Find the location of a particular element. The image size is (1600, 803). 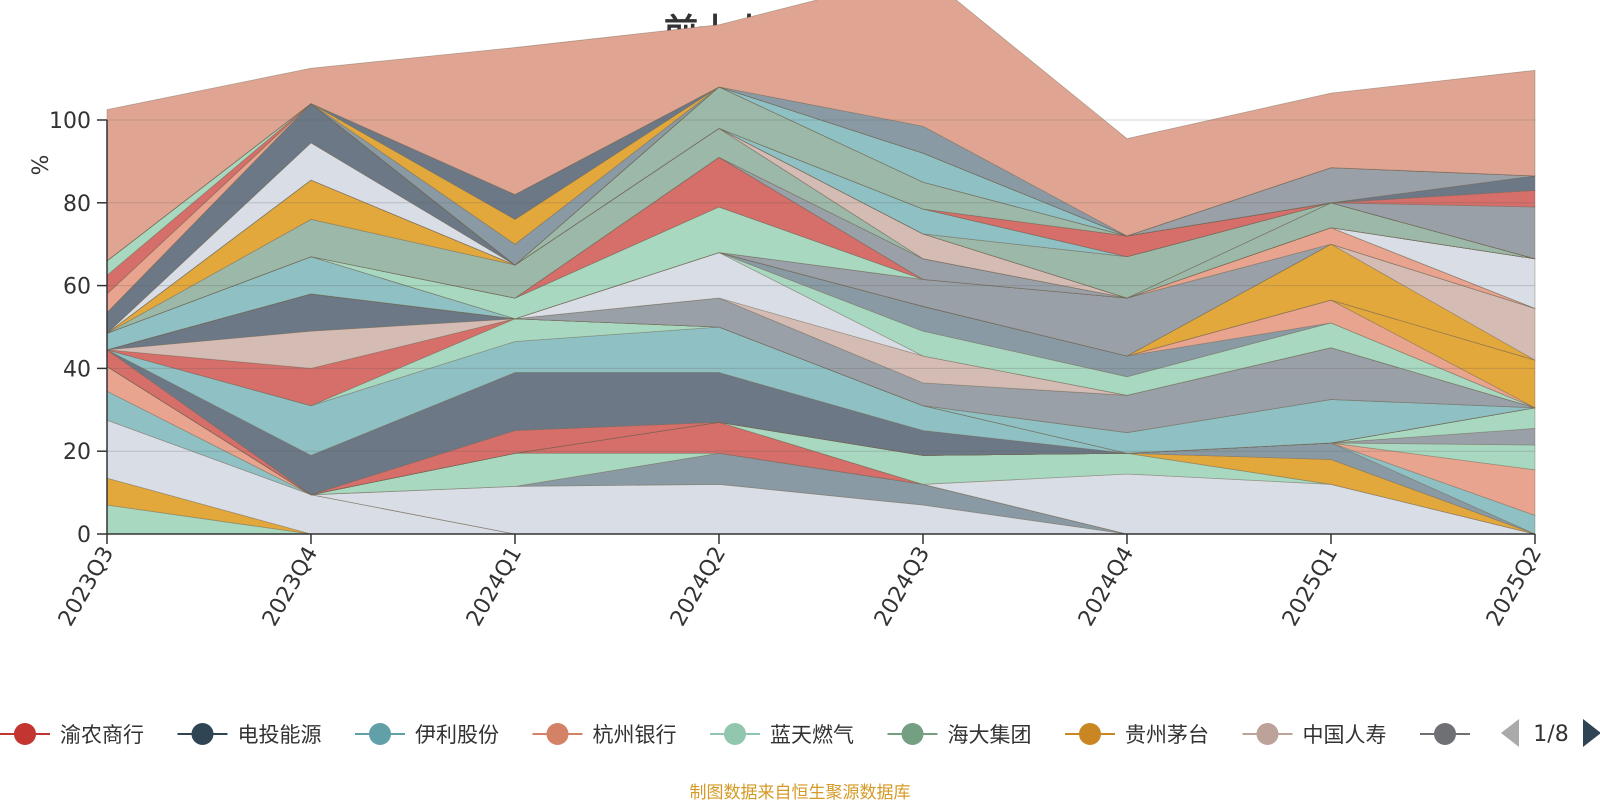

legend: 渝农商行 电投能源 伊利股份 杭州银行 蓝天燃气 海大集团 贵州茅台 中国人寿 中 is located at coordinates (750, 735).